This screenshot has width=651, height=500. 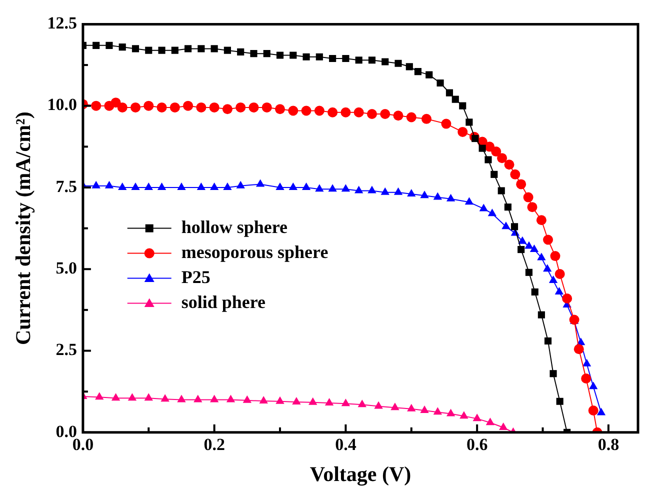 What do you see at coordinates (62, 104) in the screenshot?
I see `y-tick-label: 10.0` at bounding box center [62, 104].